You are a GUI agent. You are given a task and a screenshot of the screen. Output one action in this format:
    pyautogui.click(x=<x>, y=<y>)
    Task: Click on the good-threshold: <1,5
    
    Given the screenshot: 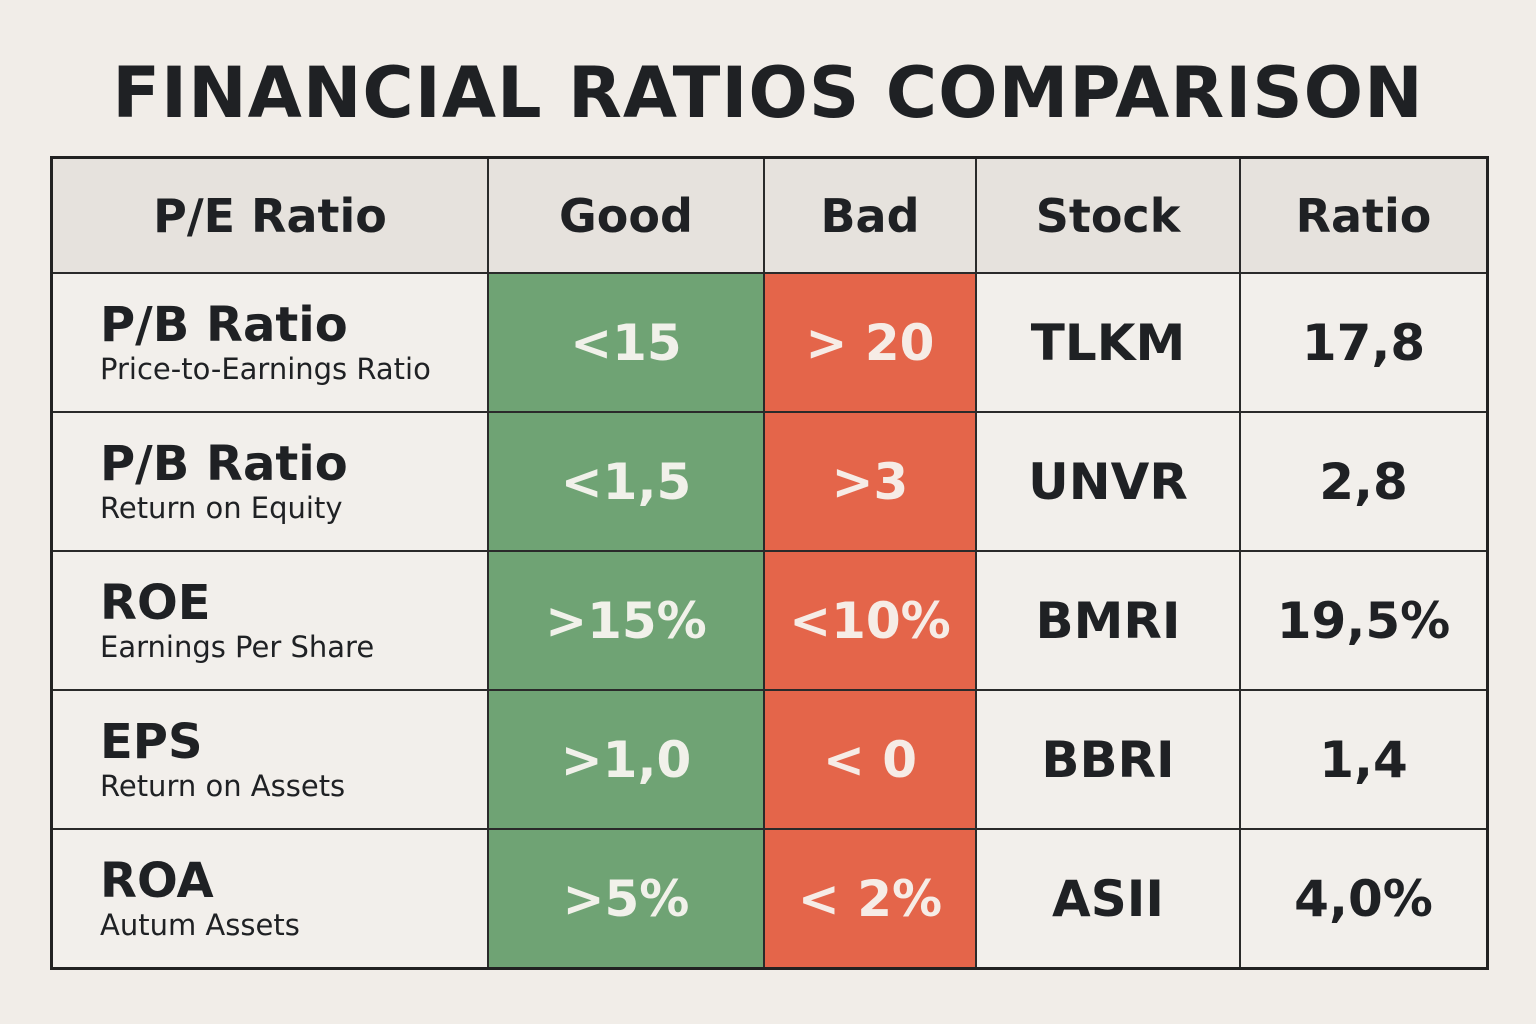 What is the action you would take?
    pyautogui.click(x=626, y=481)
    